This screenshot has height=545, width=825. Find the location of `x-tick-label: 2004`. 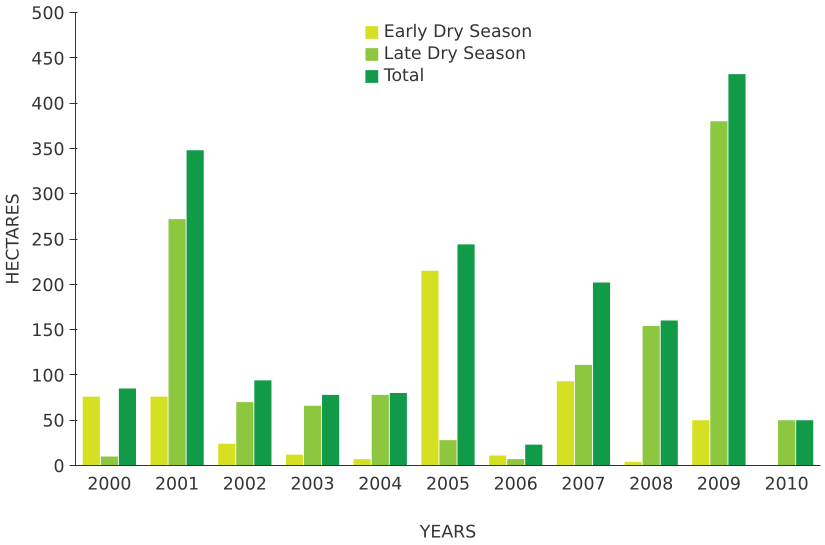

x-tick-label: 2004 is located at coordinates (380, 484).